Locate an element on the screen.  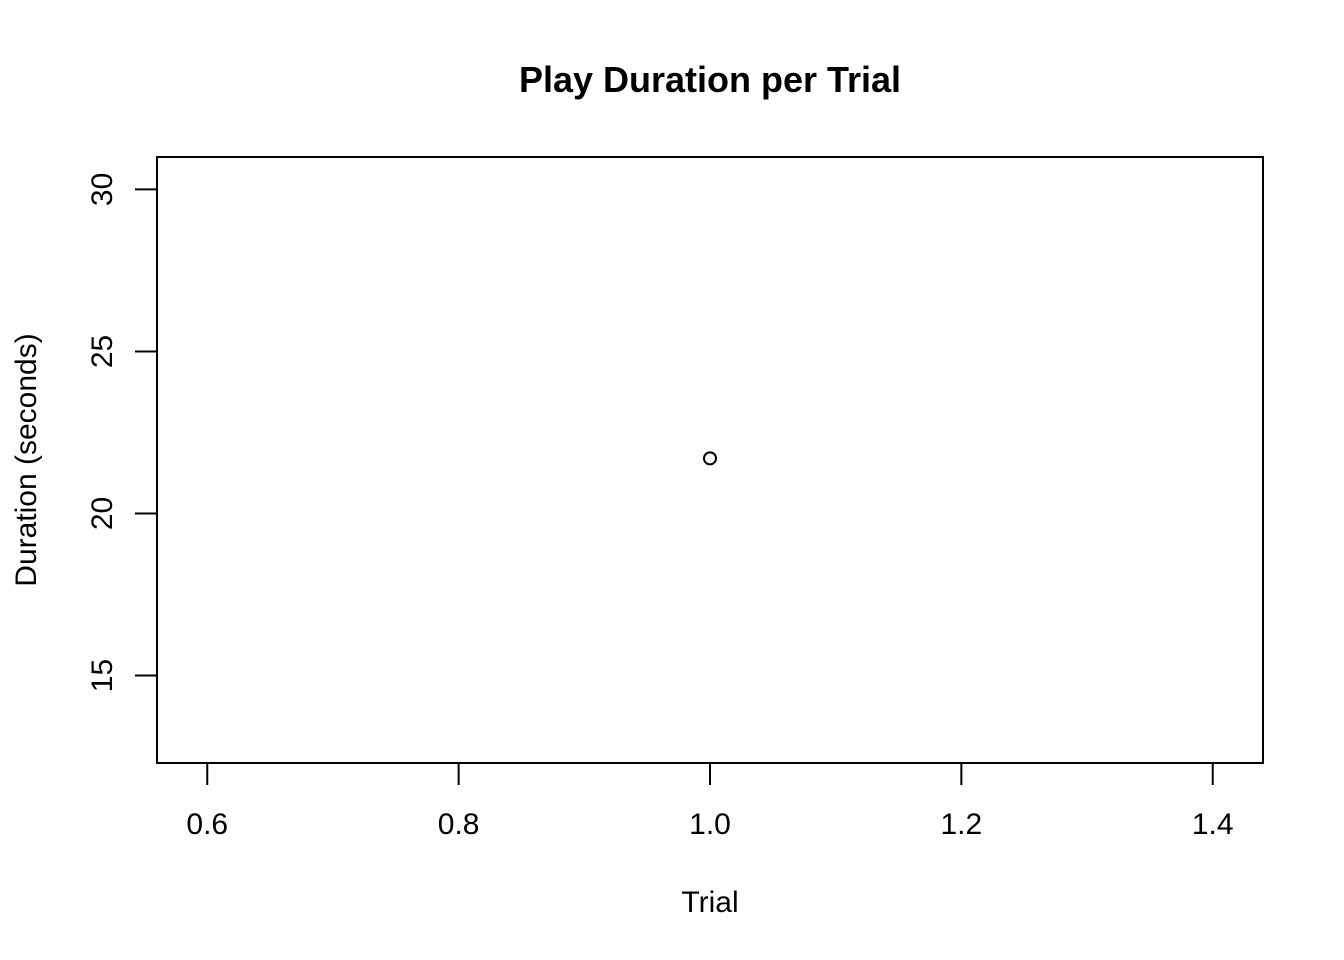
y-tick-label: 20 is located at coordinates (102, 513).